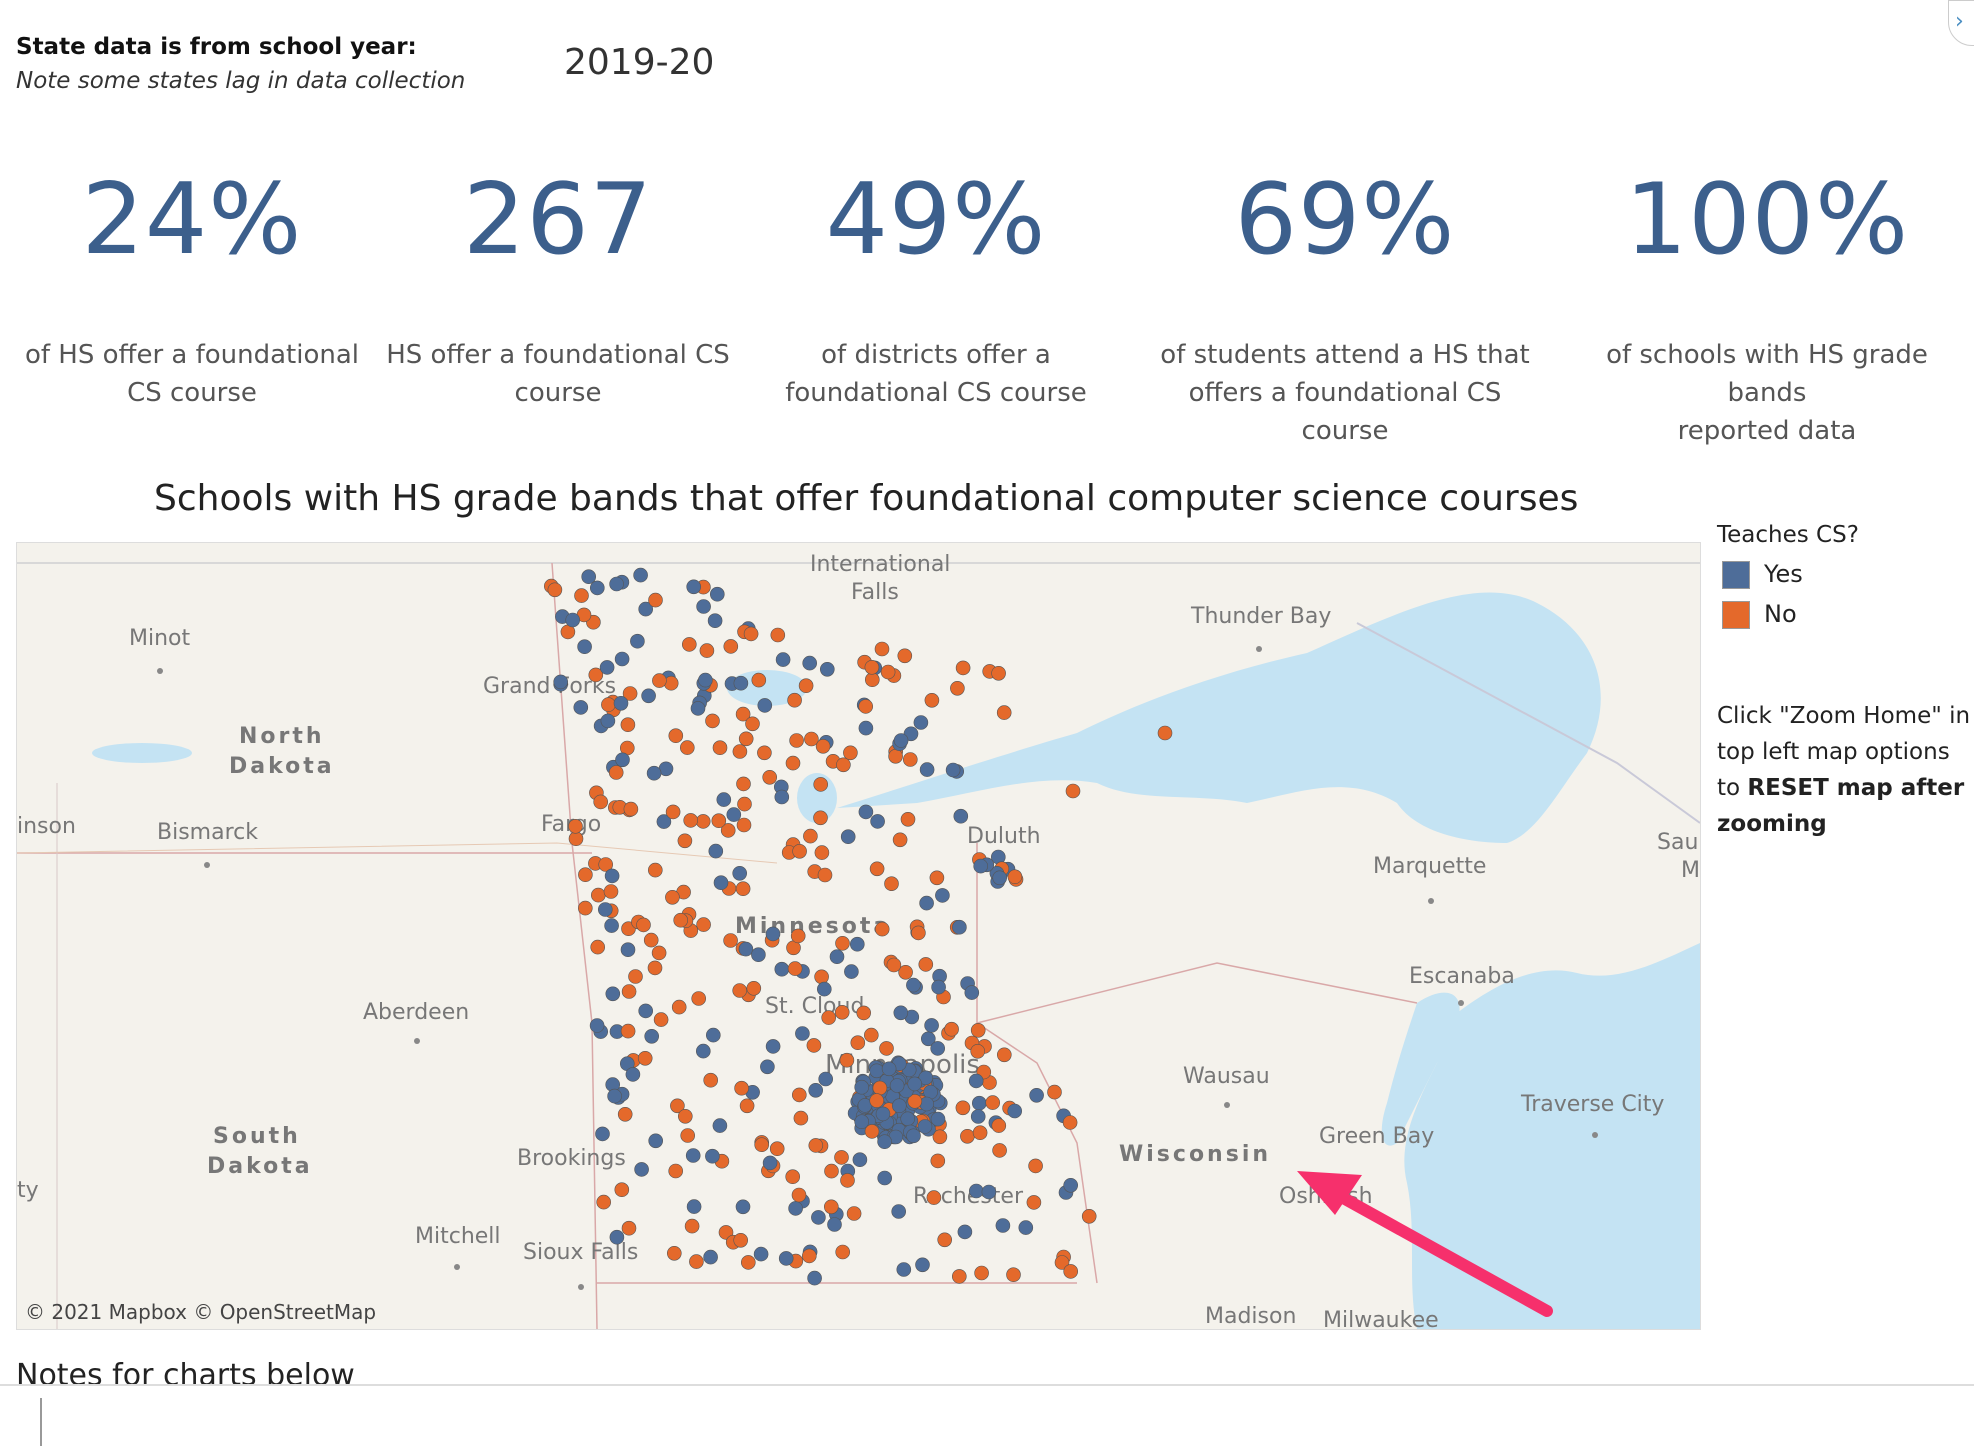  I want to click on next-page-arrow-button: ›, so click(1961, 23).